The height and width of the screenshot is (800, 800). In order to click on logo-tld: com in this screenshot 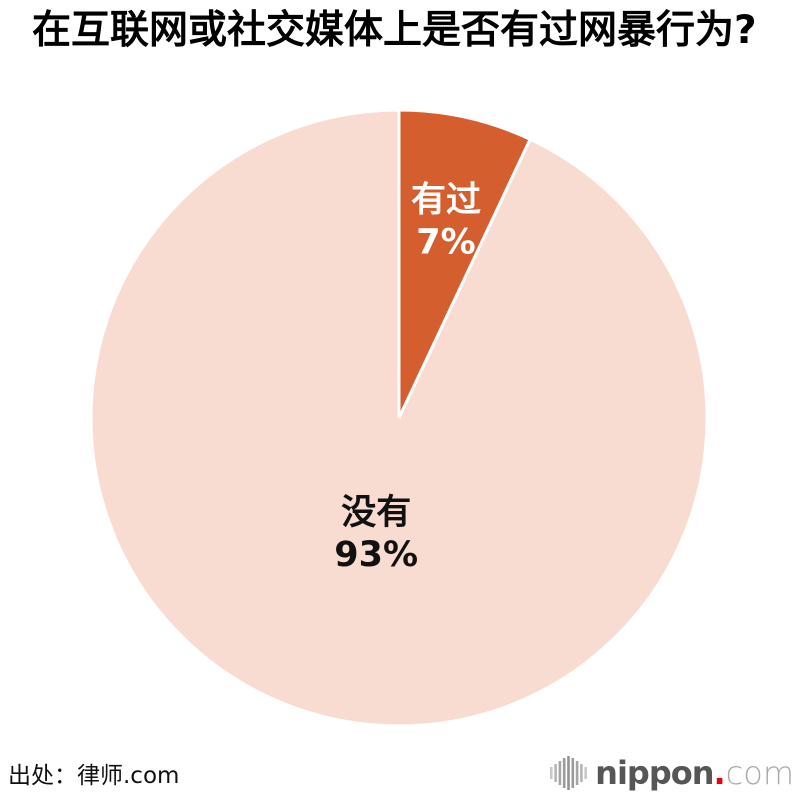, I will do `click(759, 773)`.